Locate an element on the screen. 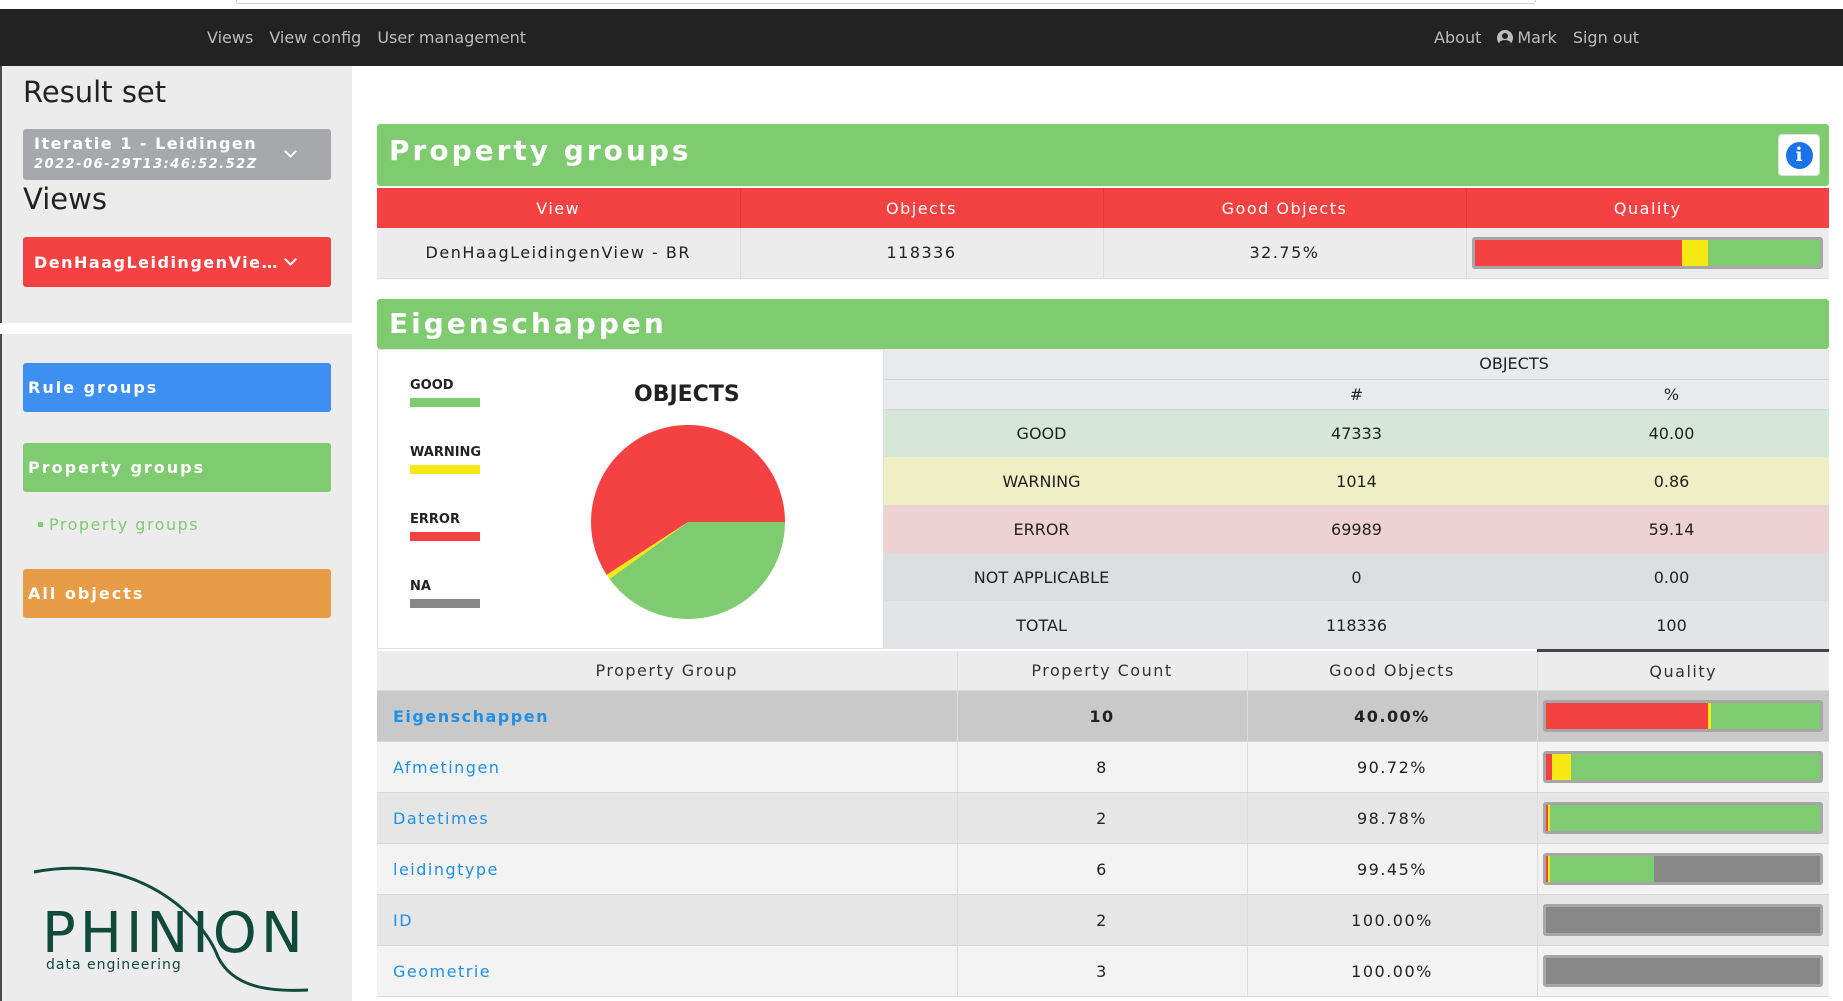 This screenshot has height=1001, width=1843. table-row: leidingtype 6 99.45% is located at coordinates (1103, 869).